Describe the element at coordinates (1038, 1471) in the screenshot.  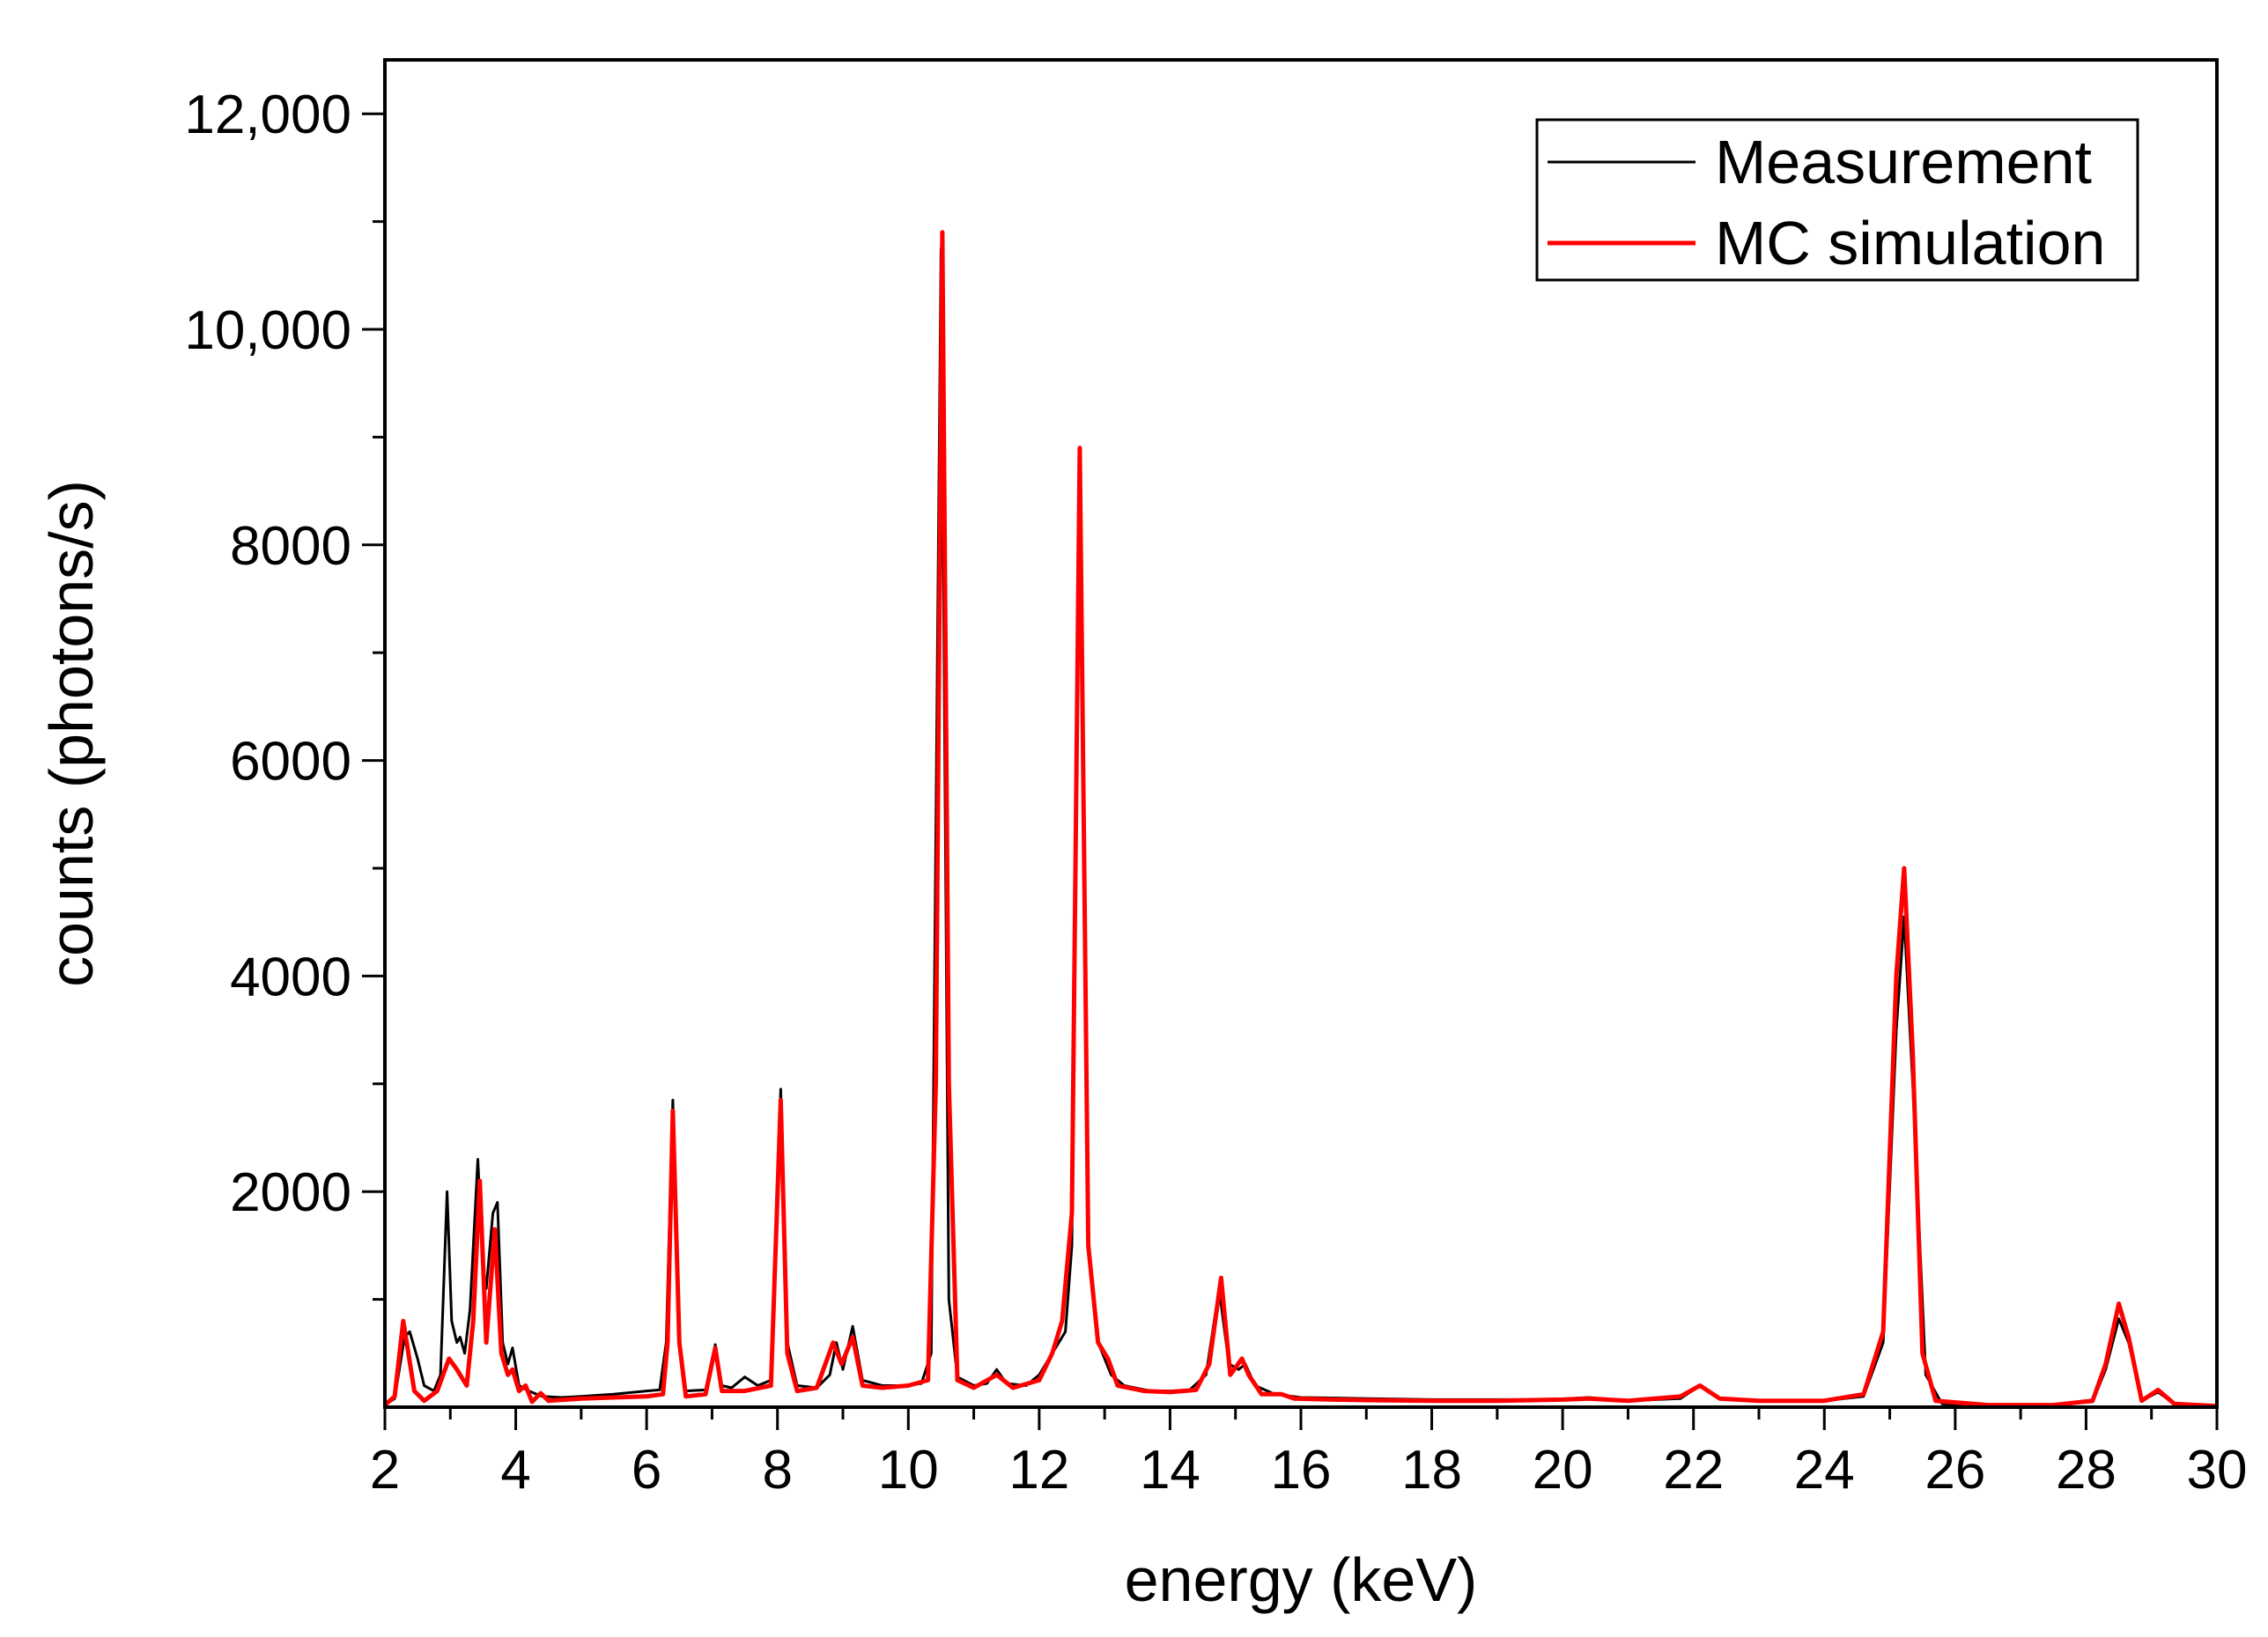
I see `x-tick-label: 12` at that location.